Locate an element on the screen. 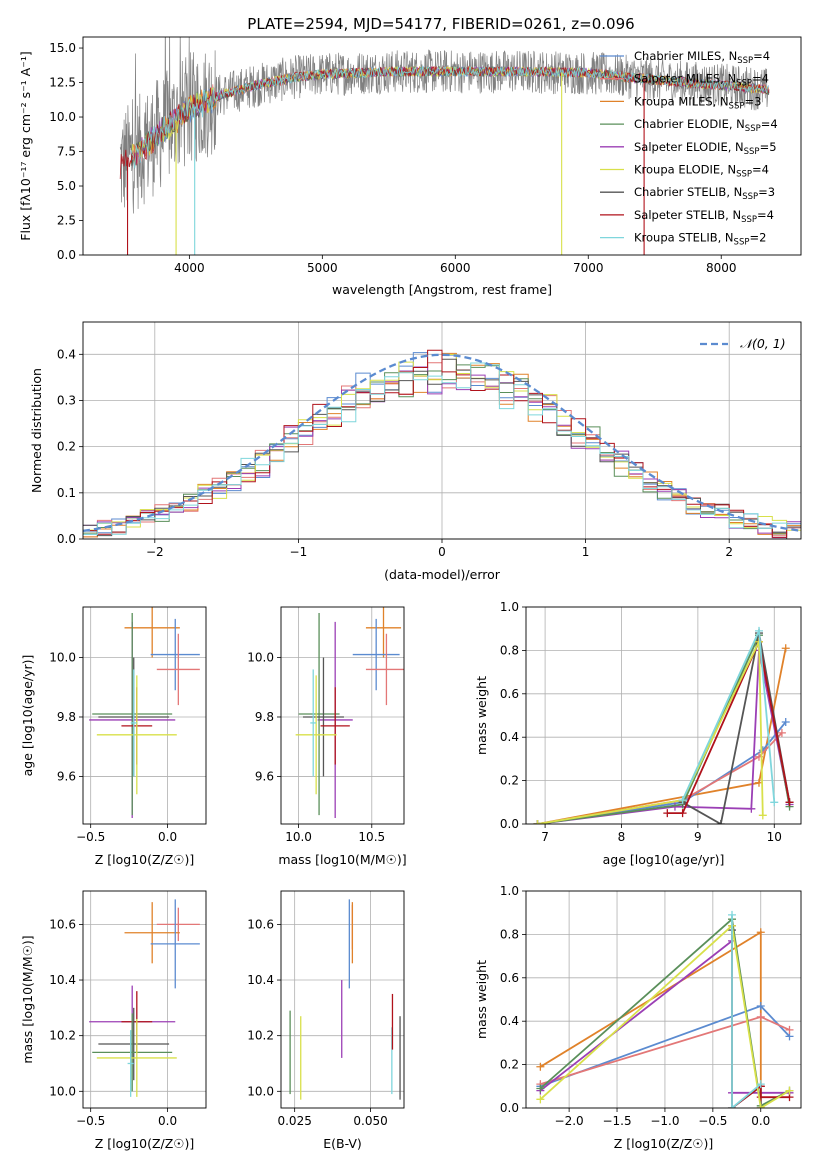 This screenshot has width=819, height=1170. spectrum-ytick-label: 5.0 is located at coordinates (66, 186).